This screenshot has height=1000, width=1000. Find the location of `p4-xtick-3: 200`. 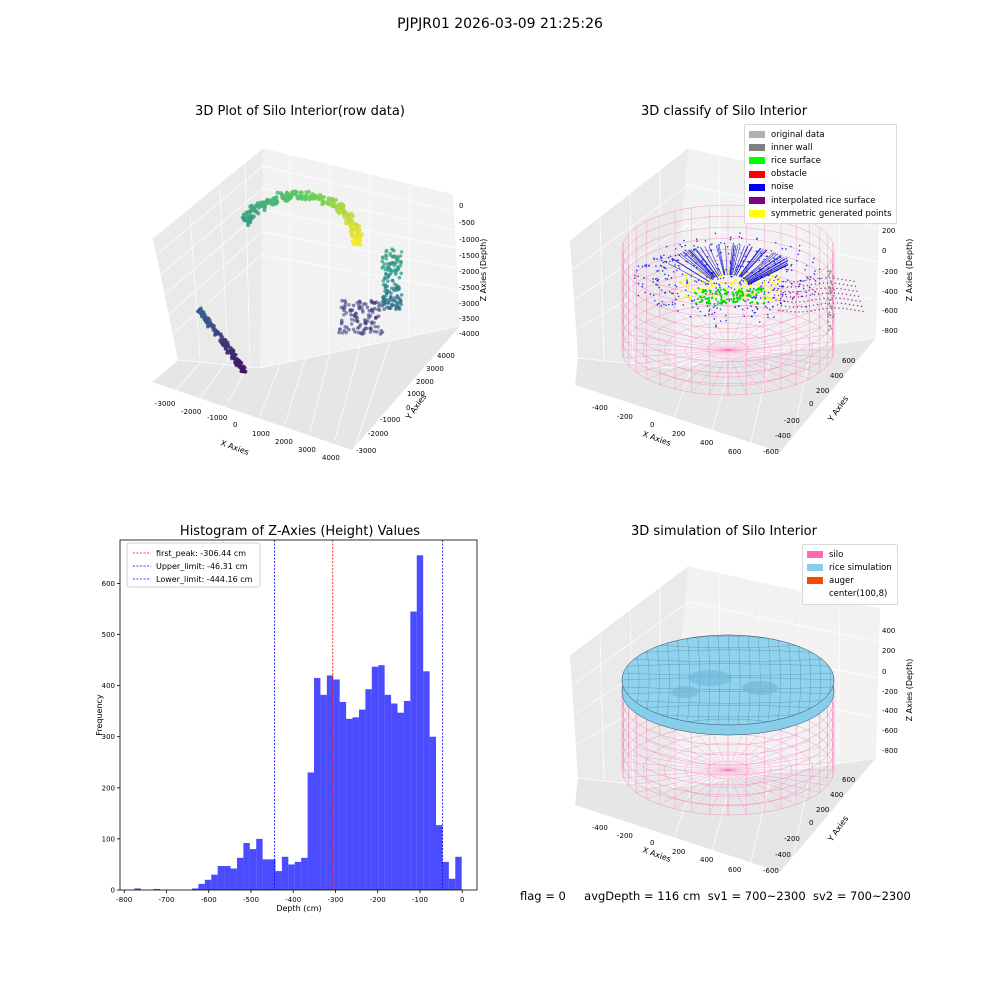

p4-xtick-3: 200 is located at coordinates (678, 852).